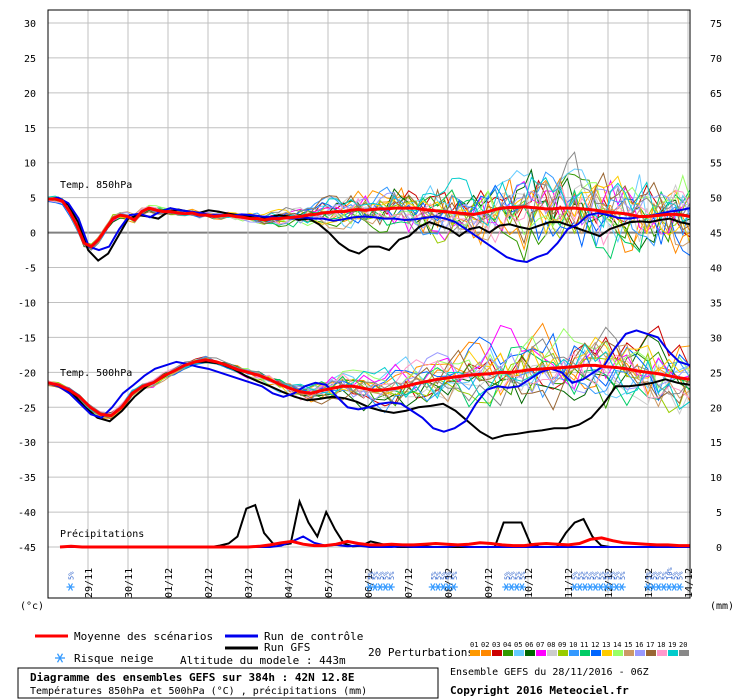 The width and height of the screenshot is (740, 700). I want to click on y-right-tick-label: 40, so click(716, 269).